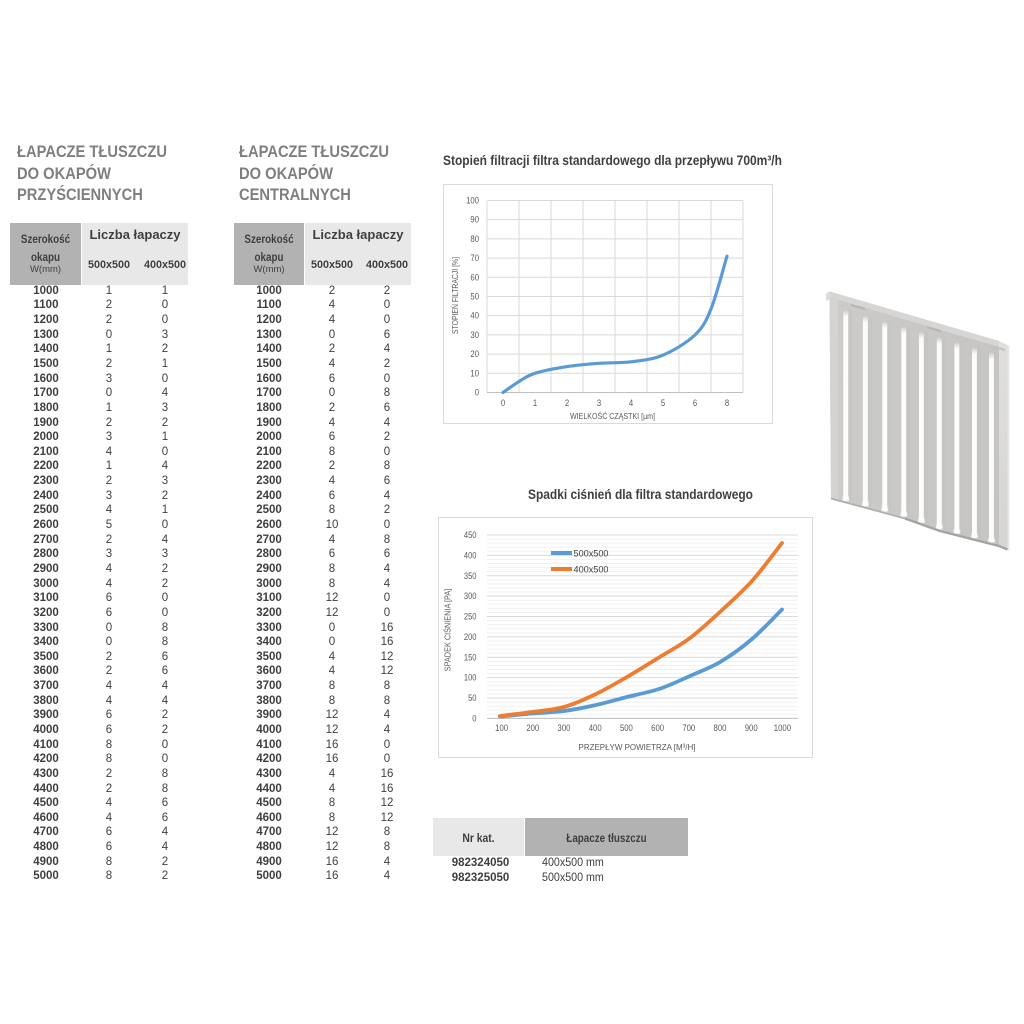  Describe the element at coordinates (782, 728) in the screenshot. I see `svg-text: 1000` at that location.